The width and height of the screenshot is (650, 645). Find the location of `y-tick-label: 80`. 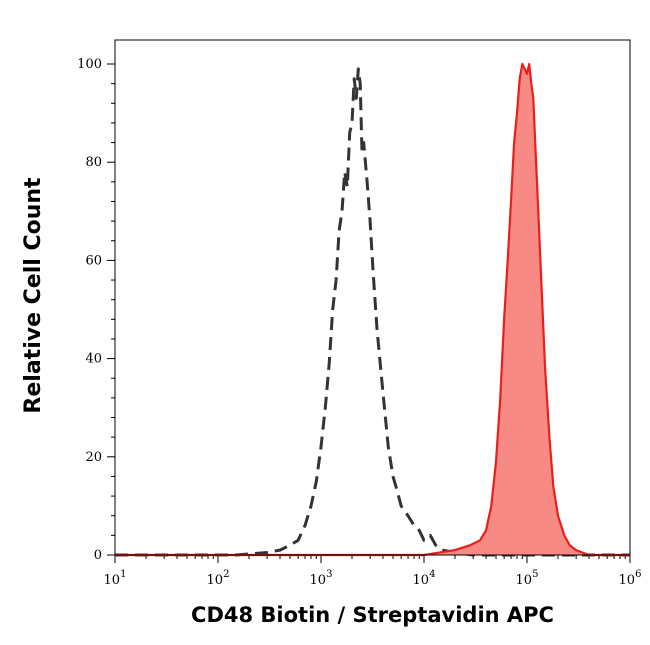

y-tick-label: 80 is located at coordinates (93, 162).